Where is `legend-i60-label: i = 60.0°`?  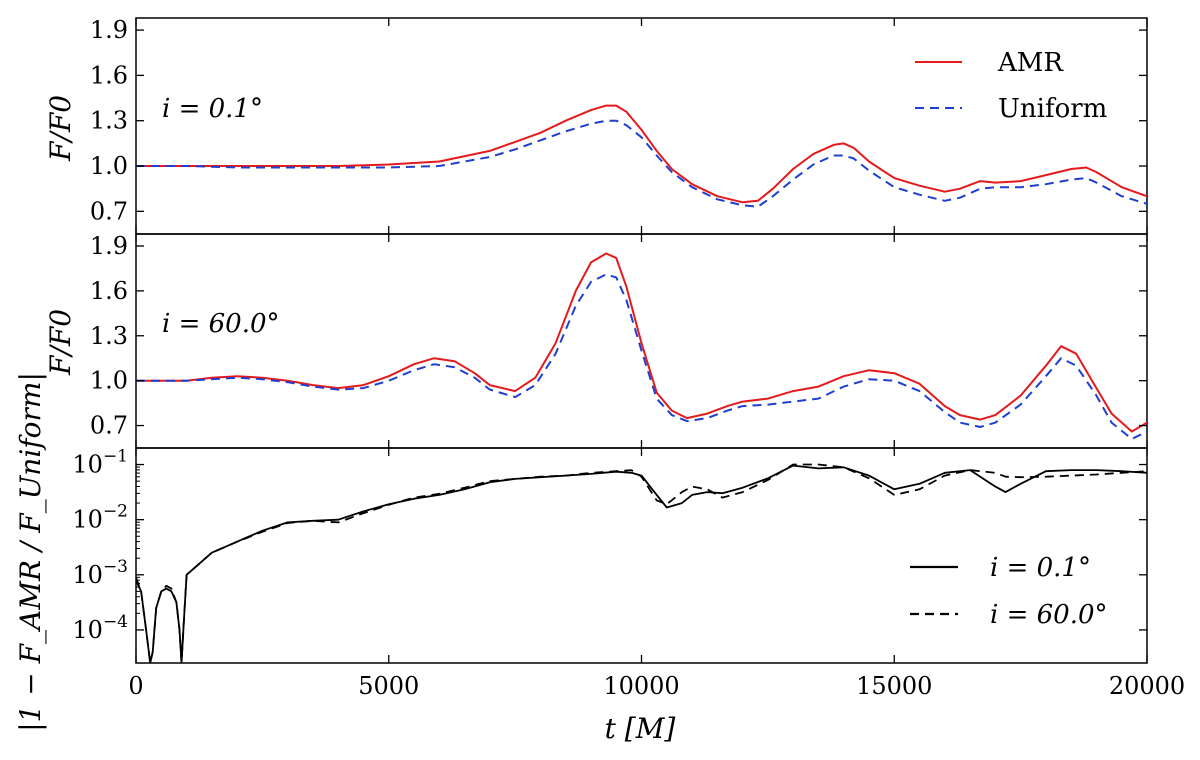
legend-i60-label: i = 60.0° is located at coordinates (1049, 615).